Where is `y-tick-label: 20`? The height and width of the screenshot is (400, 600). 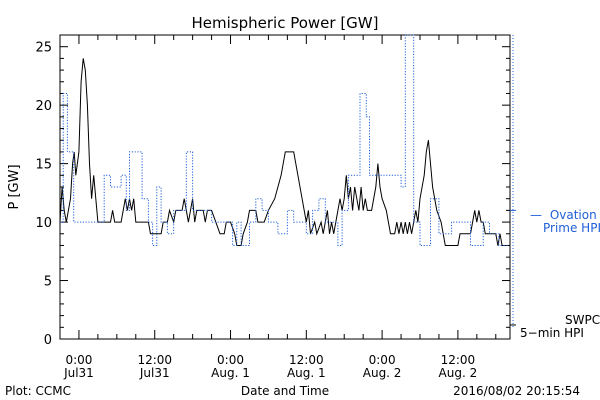 y-tick-label: 20 is located at coordinates (43, 106).